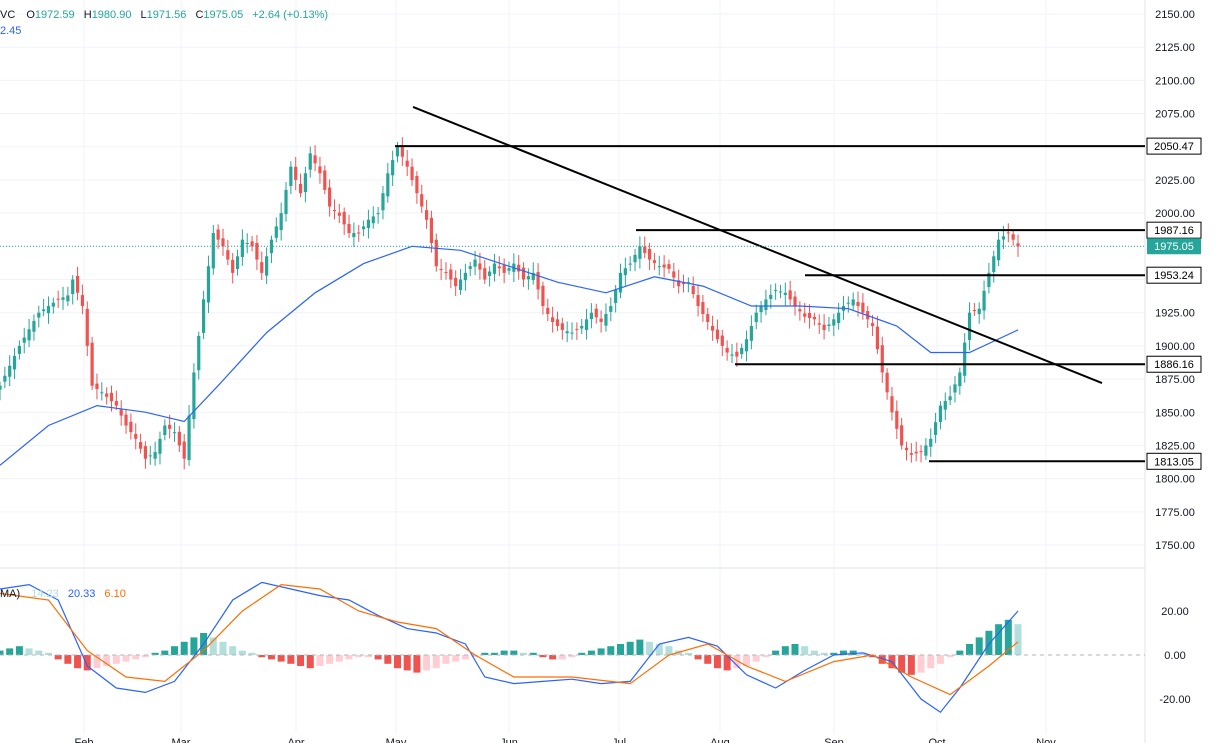 This screenshot has height=743, width=1217. I want to click on level-tag-text: 1813.05, so click(1174, 462).